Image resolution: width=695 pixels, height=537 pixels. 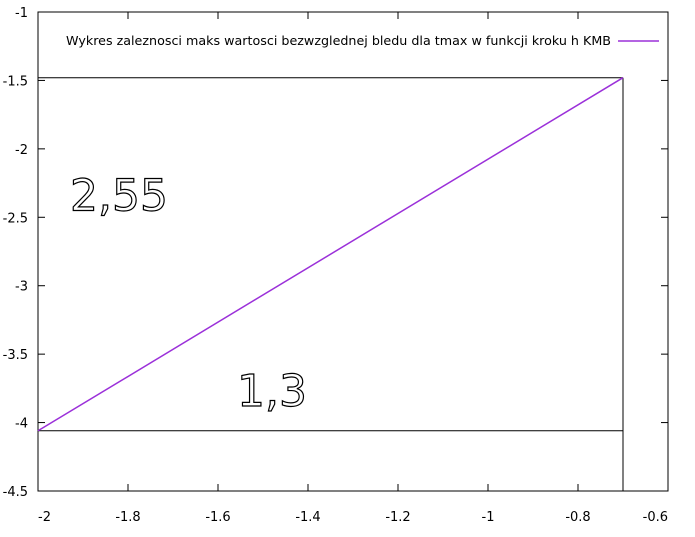 I want to click on y-tick-label: -4, so click(x=21, y=424).